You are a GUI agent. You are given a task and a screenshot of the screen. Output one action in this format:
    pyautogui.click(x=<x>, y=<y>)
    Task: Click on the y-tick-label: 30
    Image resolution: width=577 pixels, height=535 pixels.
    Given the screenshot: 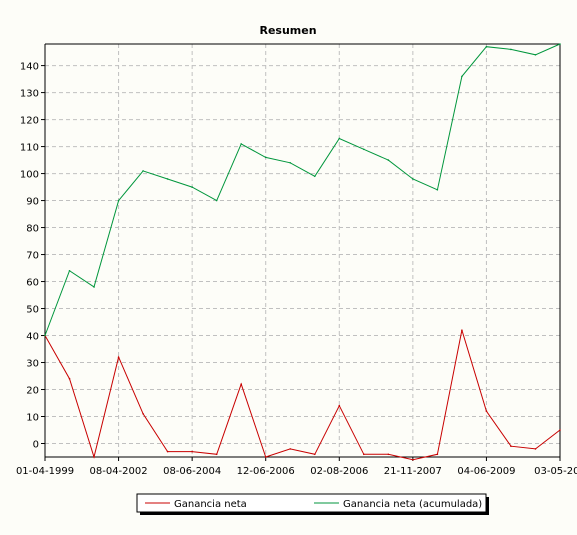 What is the action you would take?
    pyautogui.click(x=32, y=364)
    